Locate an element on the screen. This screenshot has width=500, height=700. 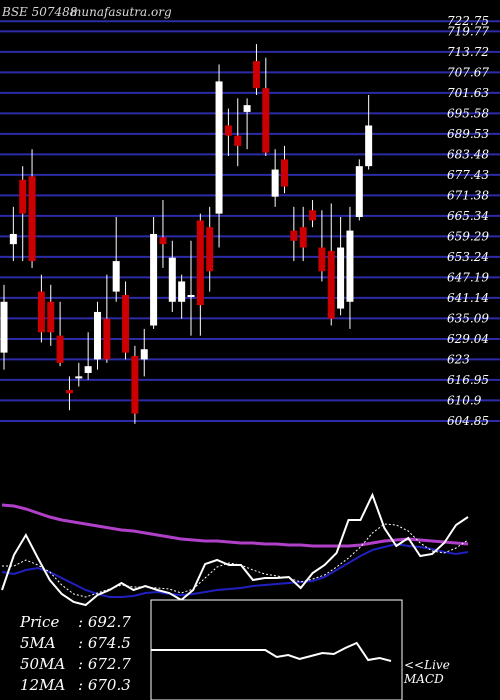
price-tick-label: 659.29 is located at coordinates (468, 236).